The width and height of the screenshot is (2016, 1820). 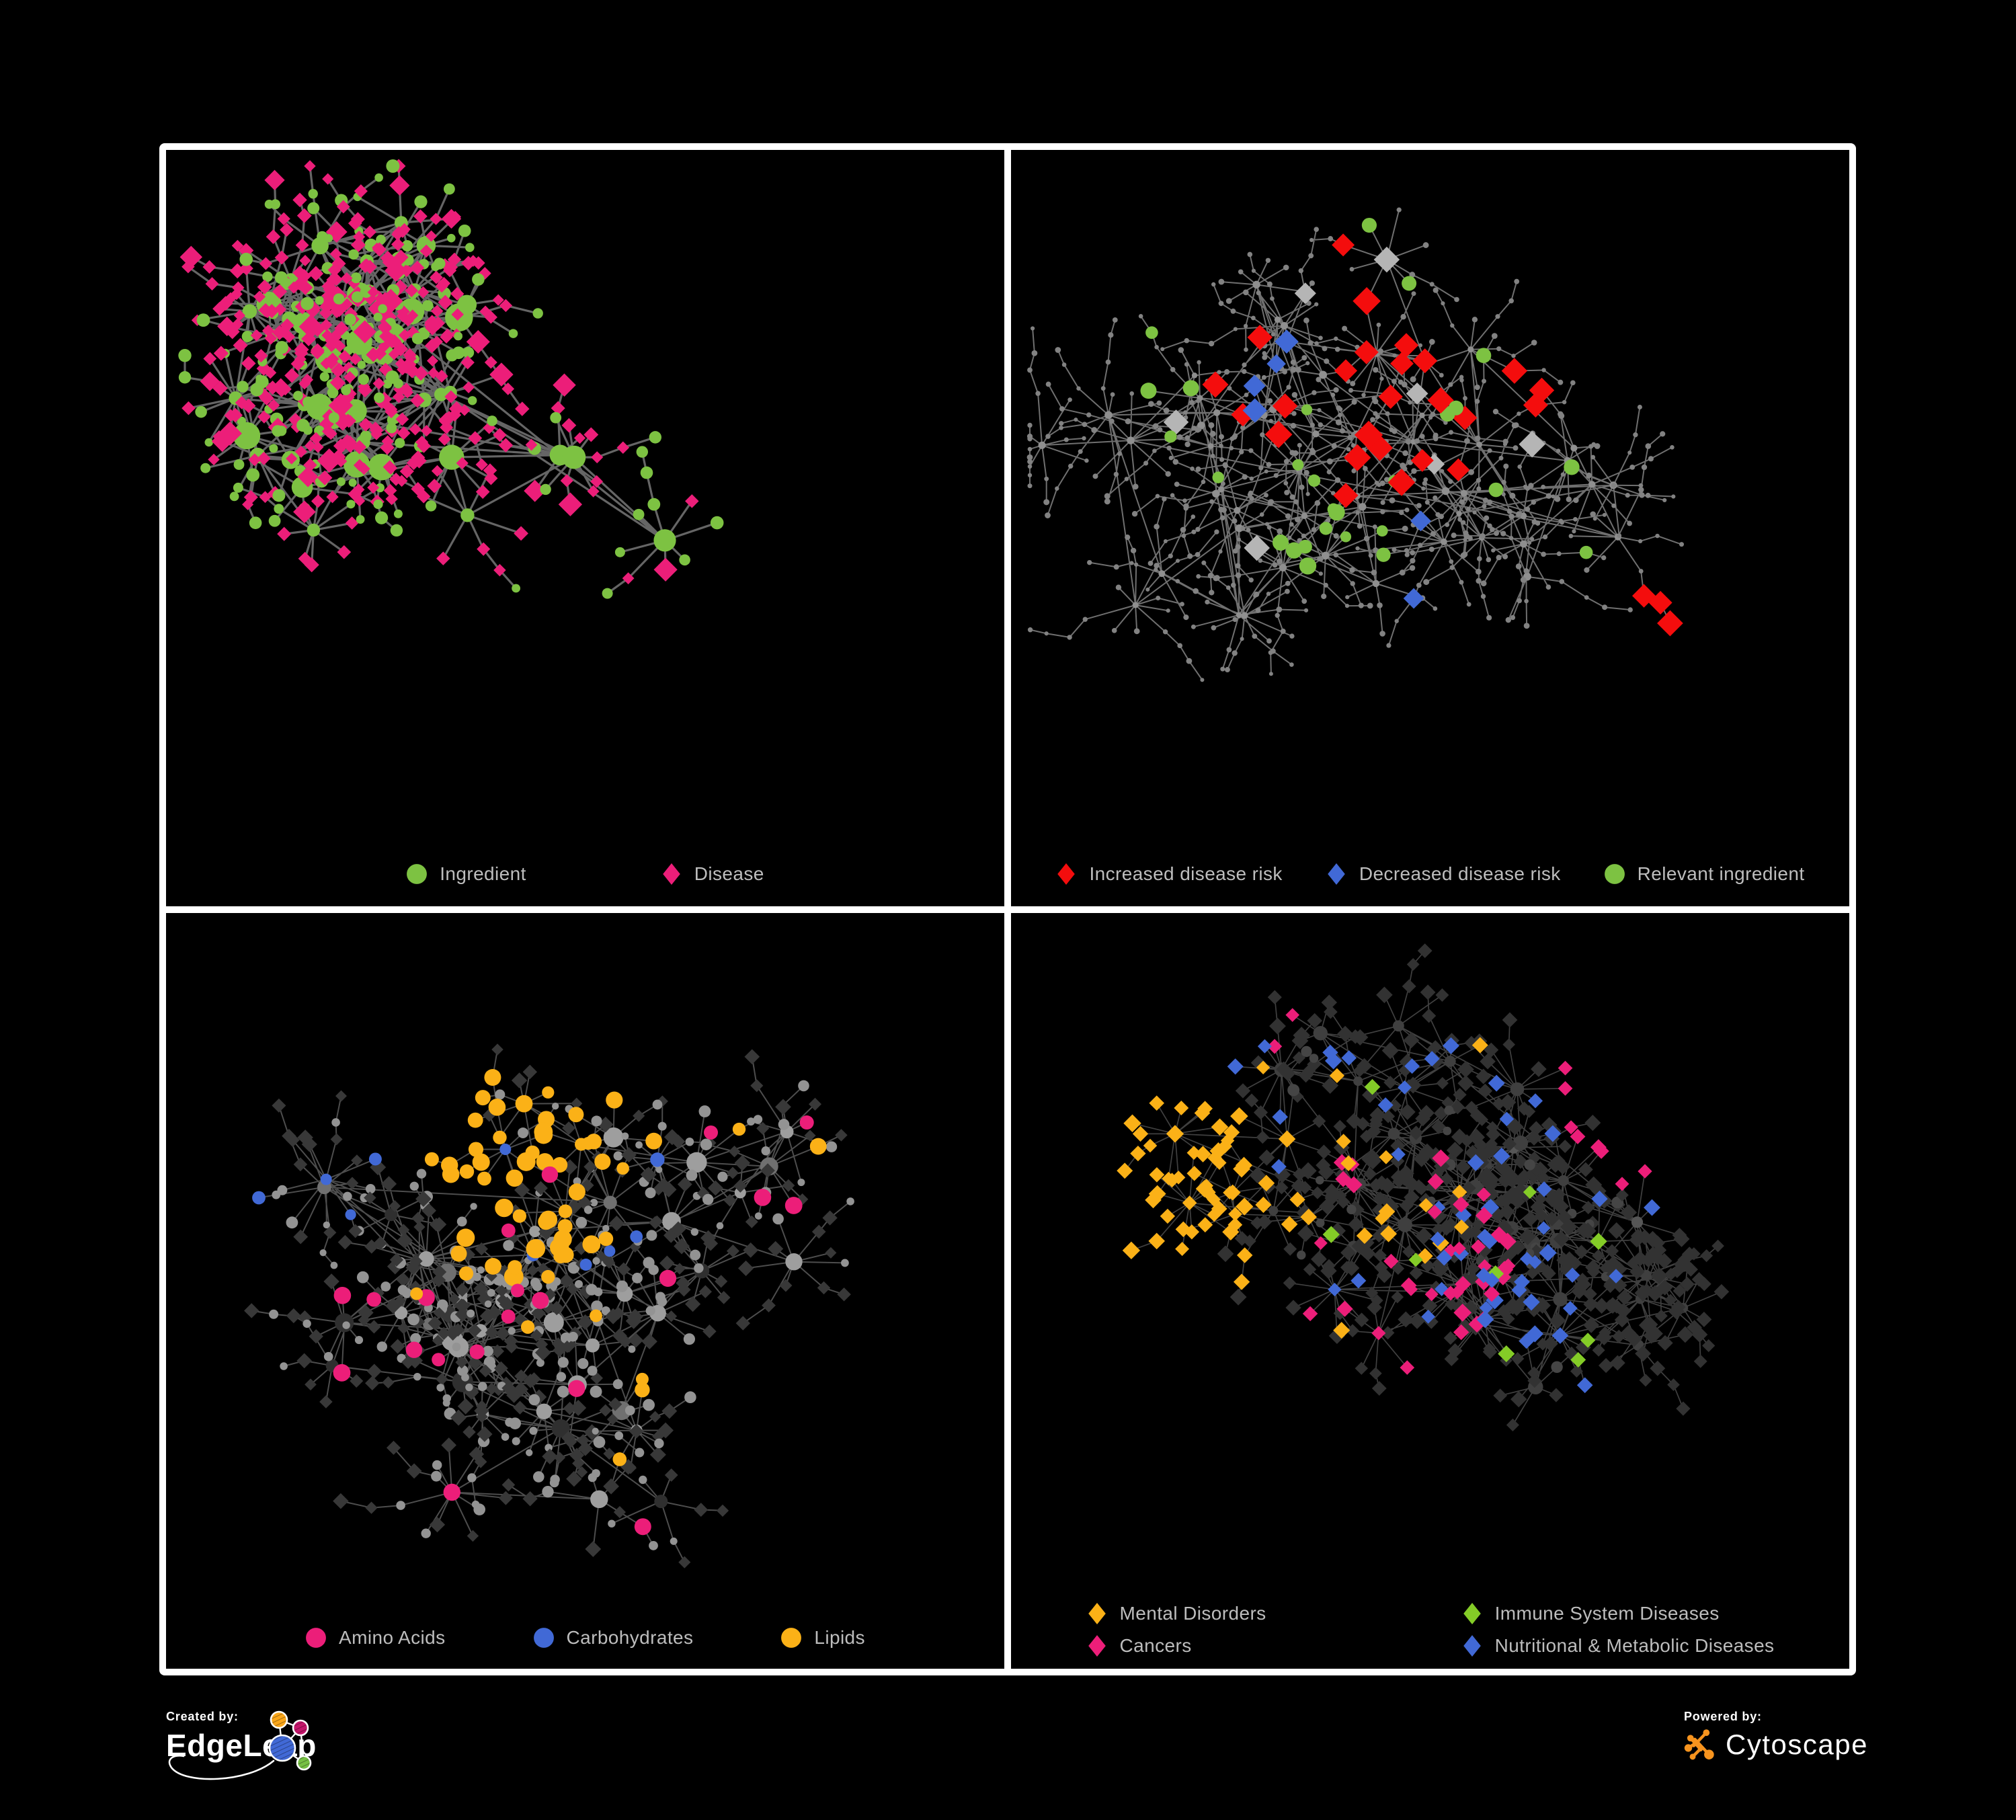 What do you see at coordinates (1355, 444) in the screenshot?
I see `network-canvas-disease-risk` at bounding box center [1355, 444].